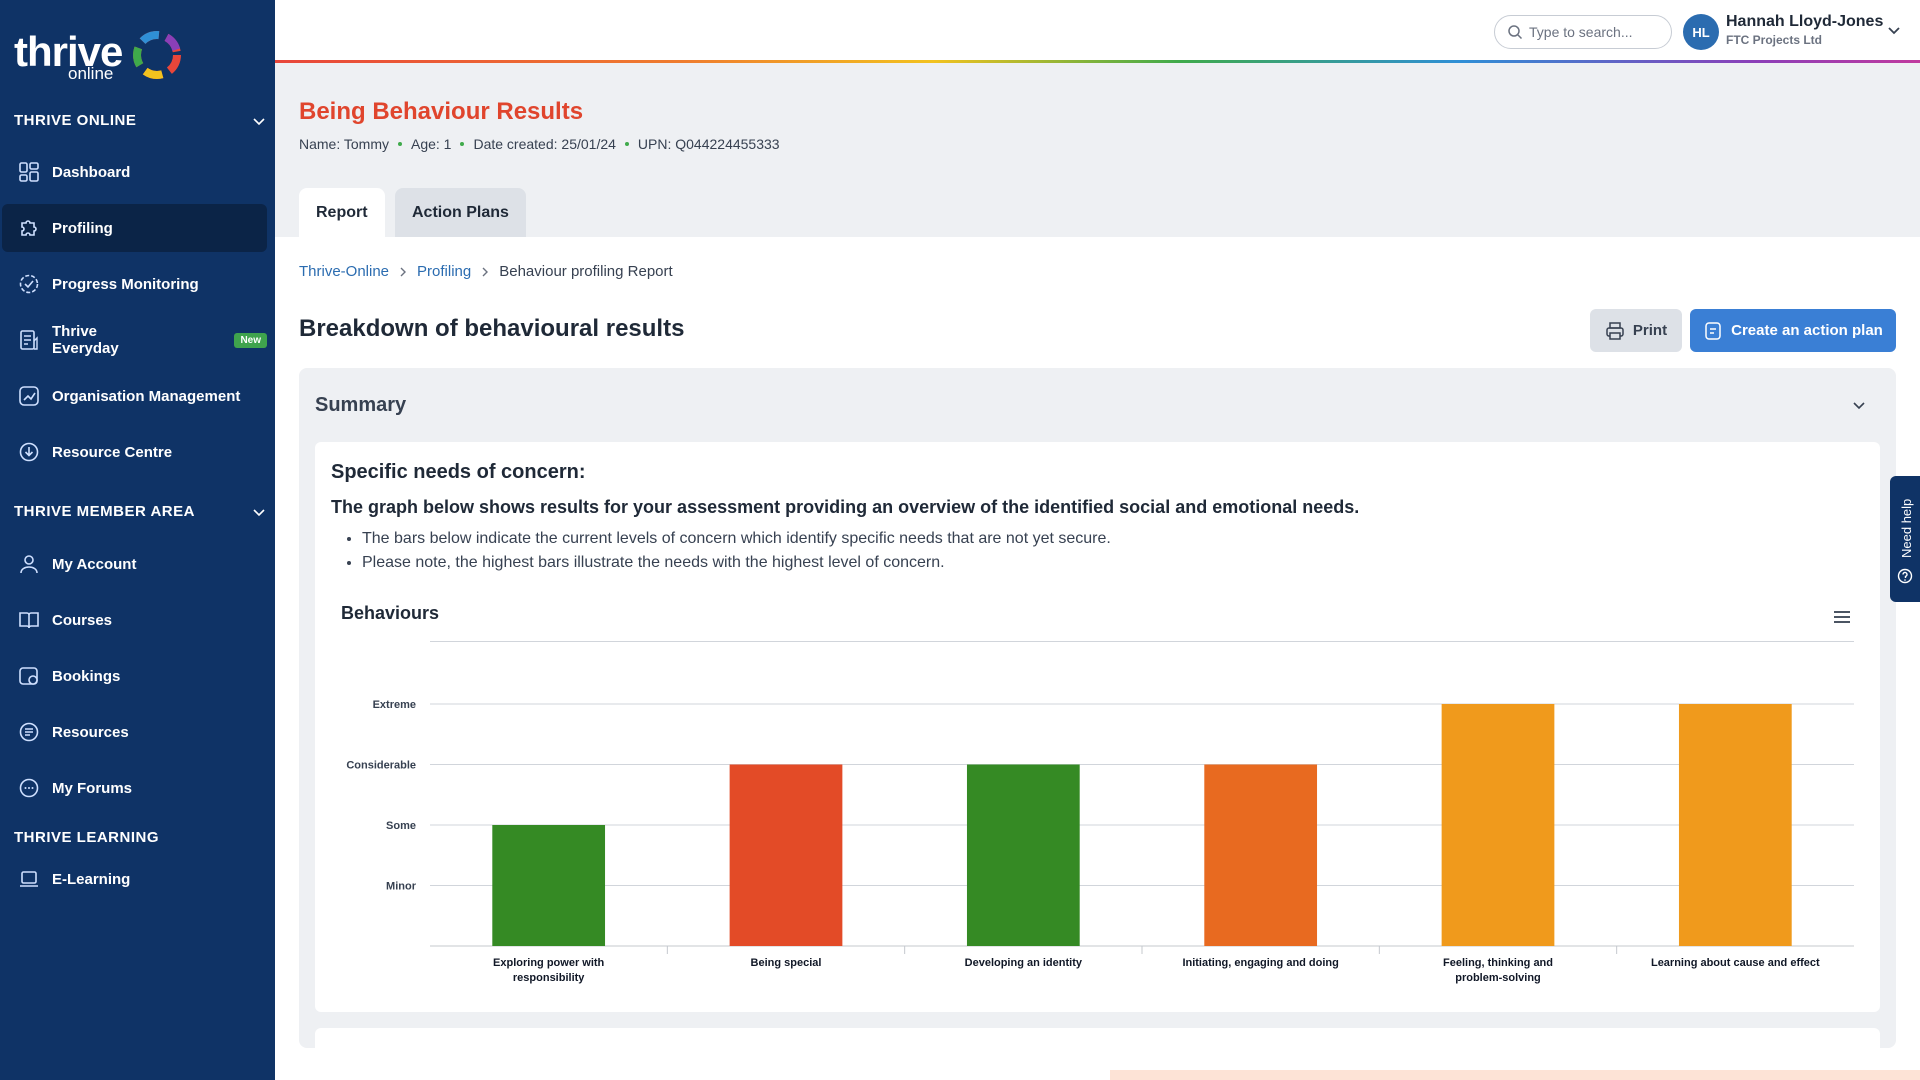  What do you see at coordinates (342, 212) in the screenshot?
I see `tab-report: Report` at bounding box center [342, 212].